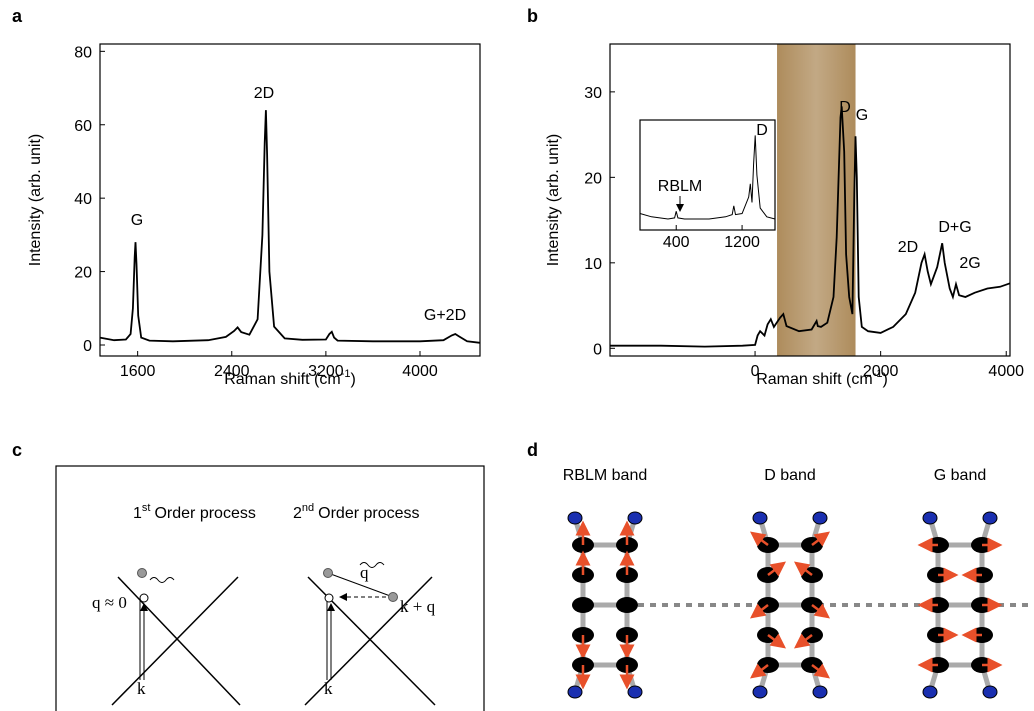 This screenshot has height=711, width=1034. I want to click on inset-bg, so click(707, 175).